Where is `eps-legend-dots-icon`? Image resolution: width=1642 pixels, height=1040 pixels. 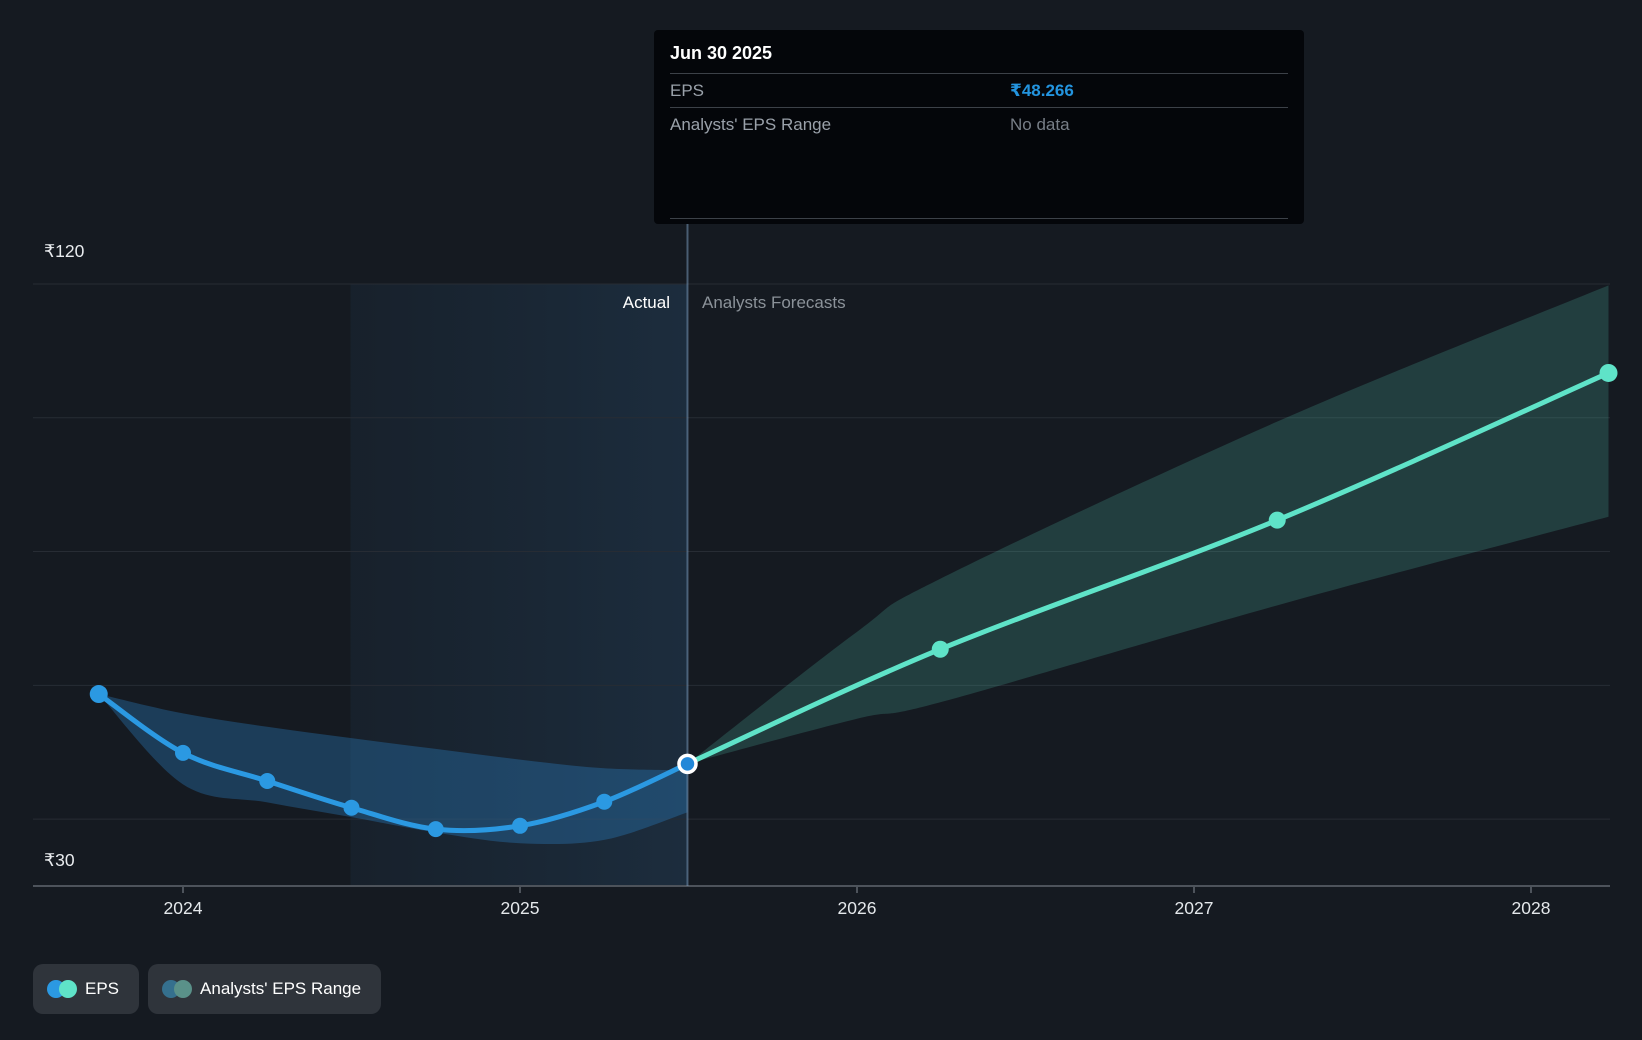
eps-legend-dots-icon is located at coordinates (62, 989).